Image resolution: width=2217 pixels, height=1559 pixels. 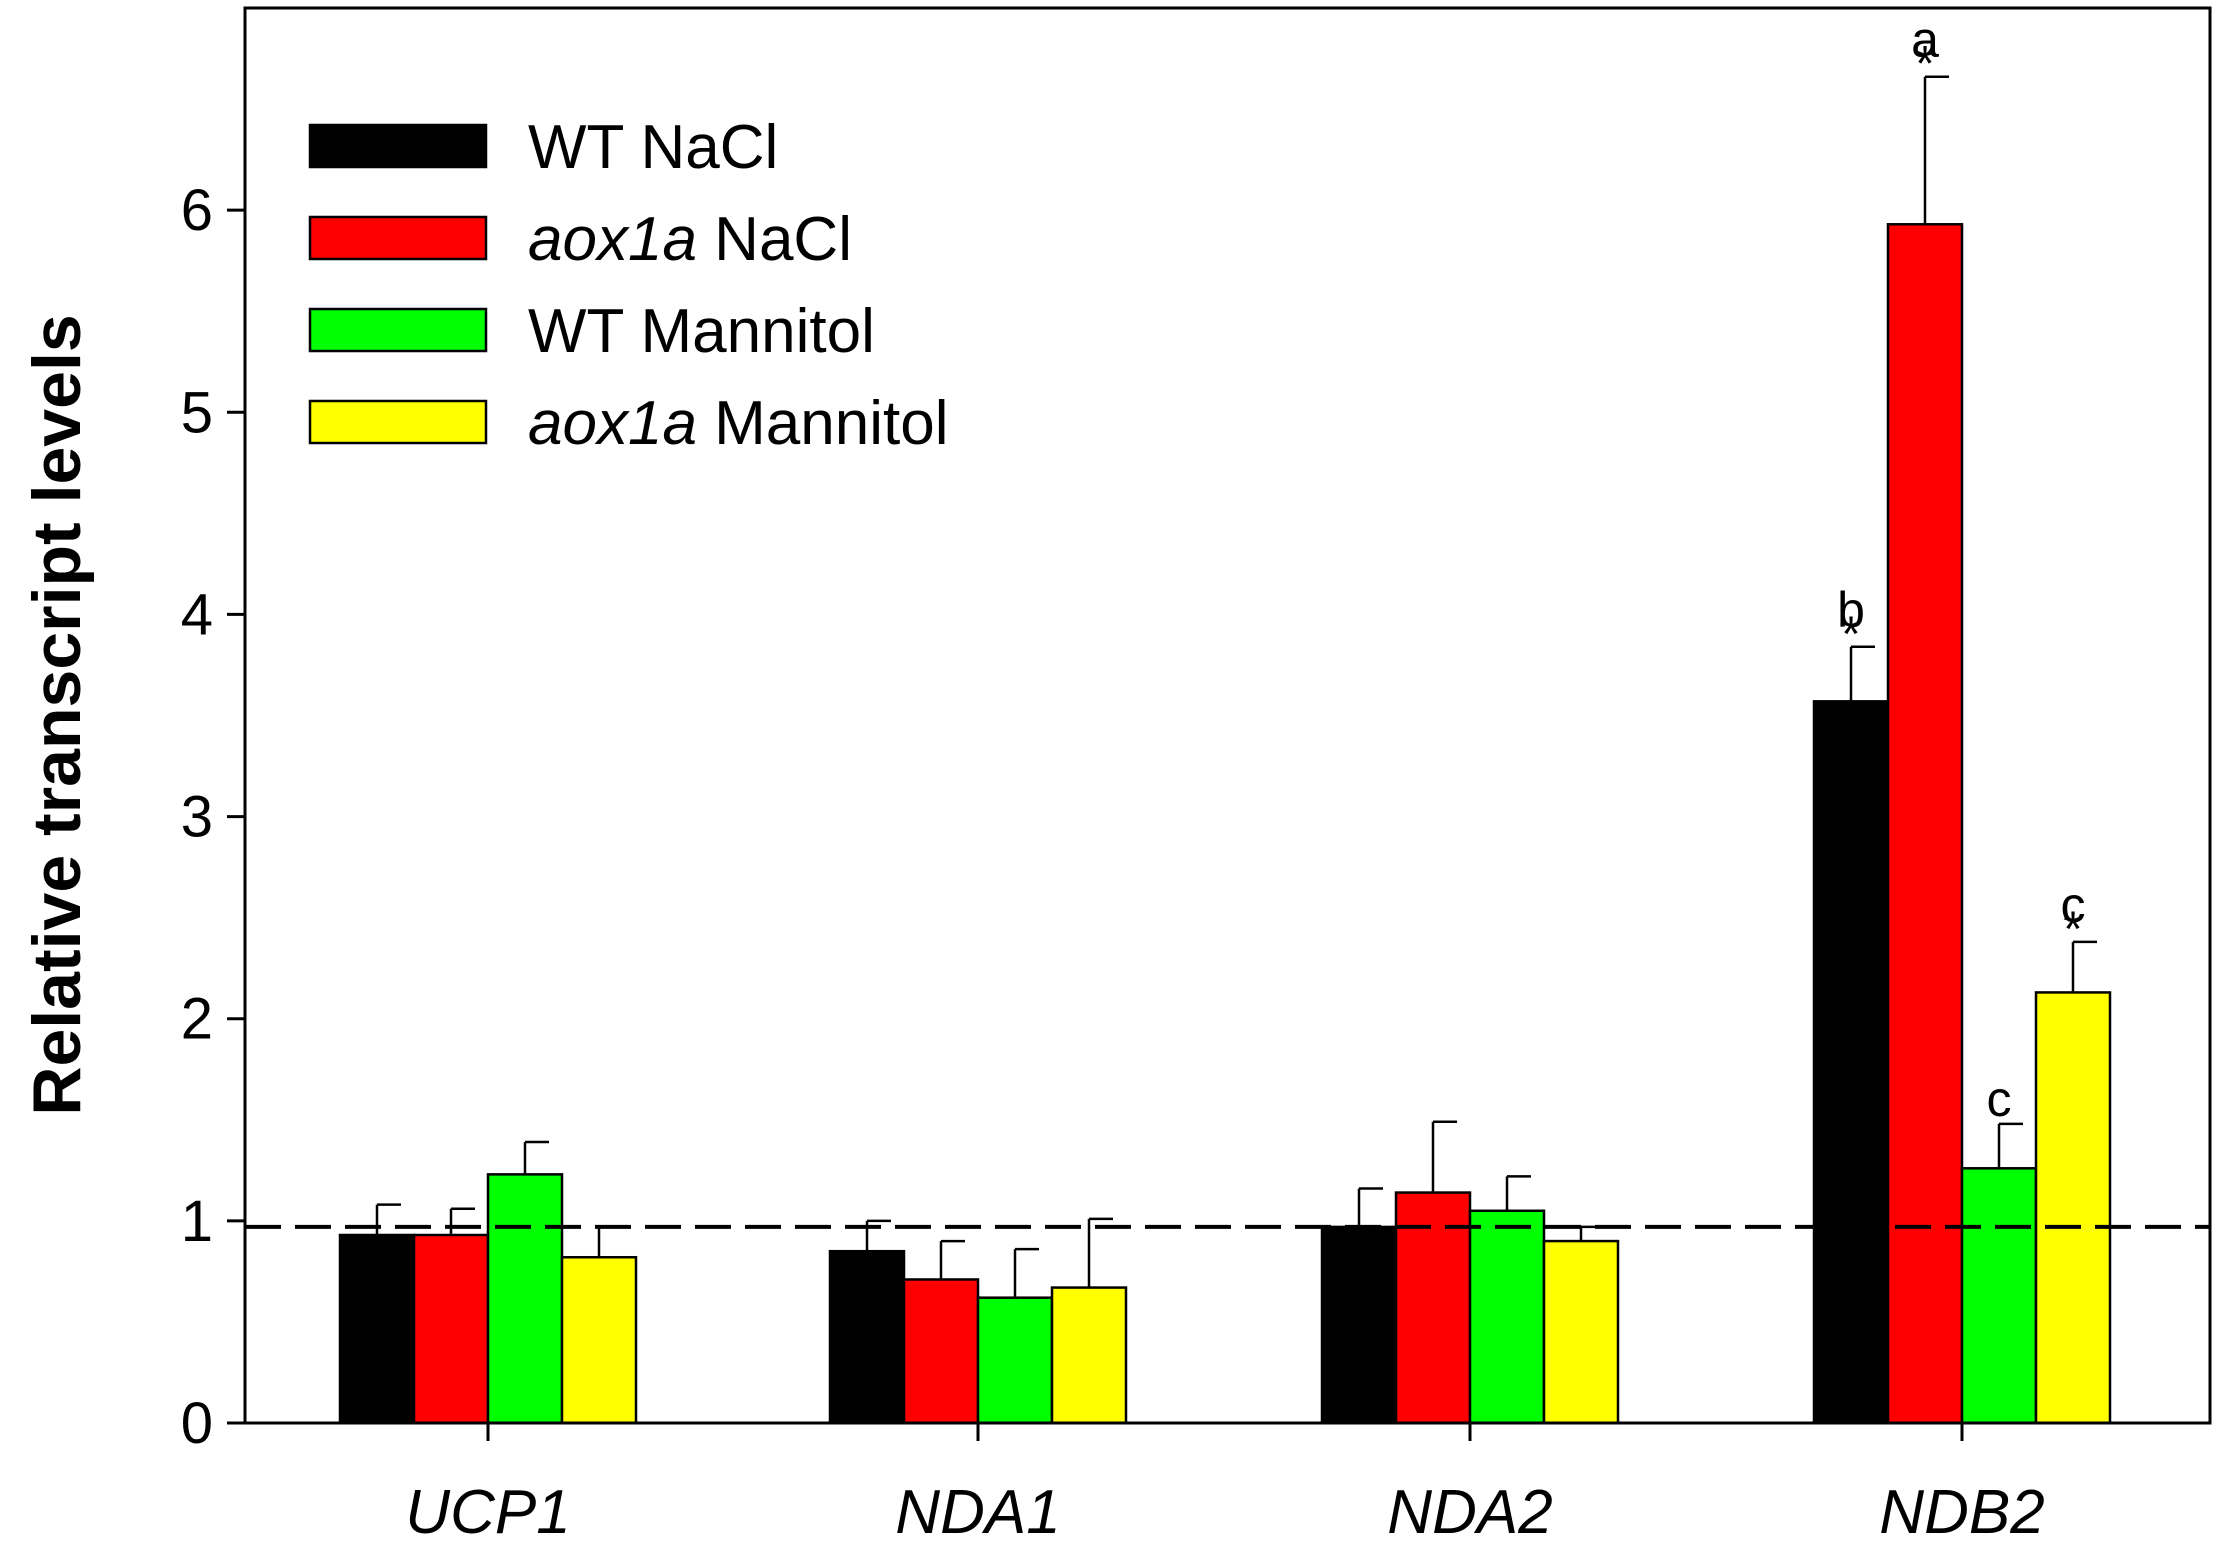 I want to click on bar-wt-nacl-nda1, so click(x=867, y=1337).